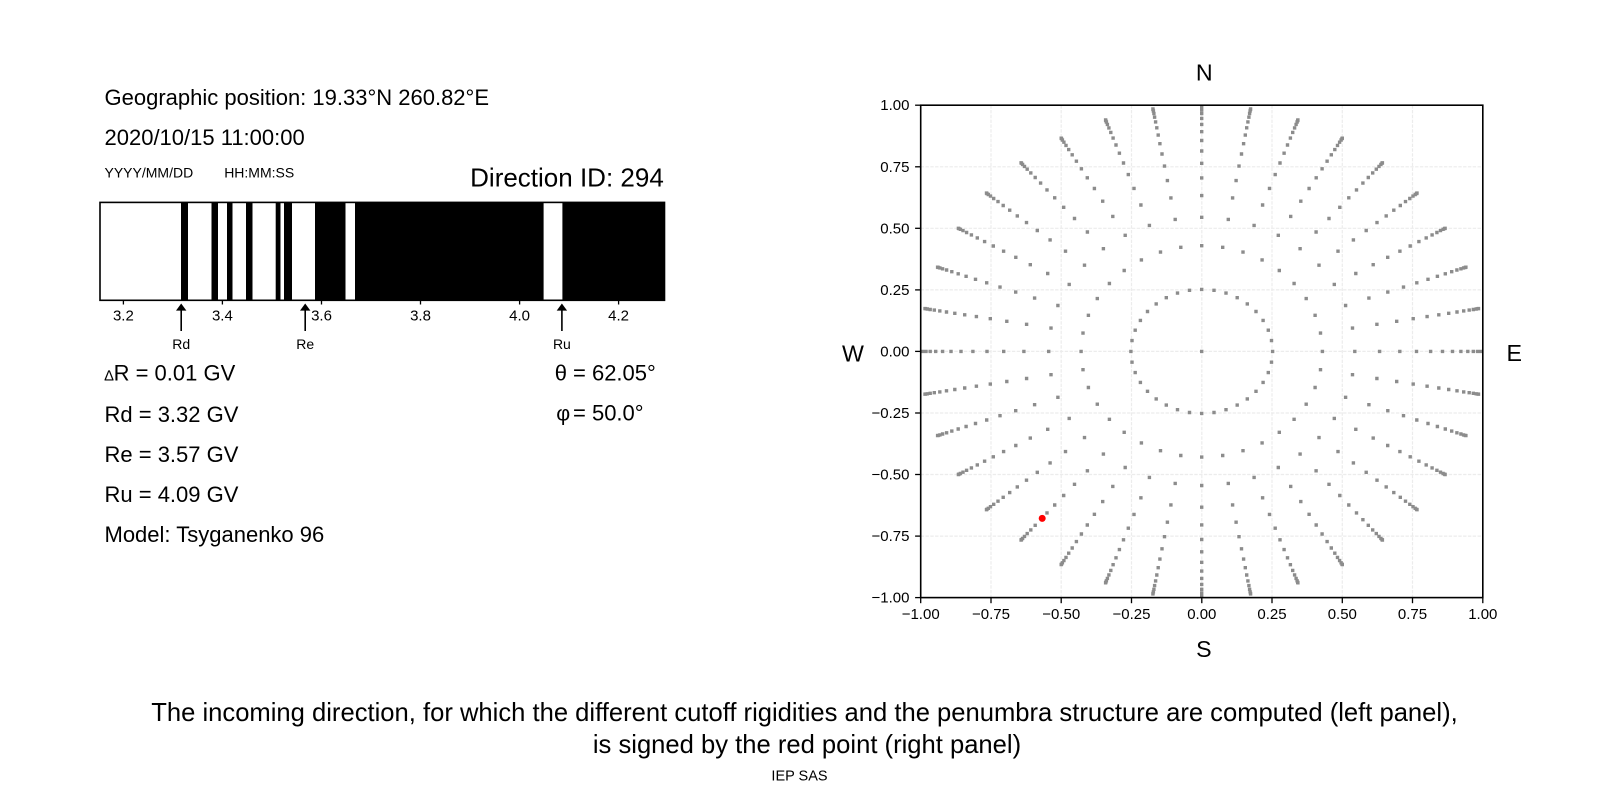  What do you see at coordinates (608, 412) in the screenshot?
I see `svg-text: = 50.0°` at bounding box center [608, 412].